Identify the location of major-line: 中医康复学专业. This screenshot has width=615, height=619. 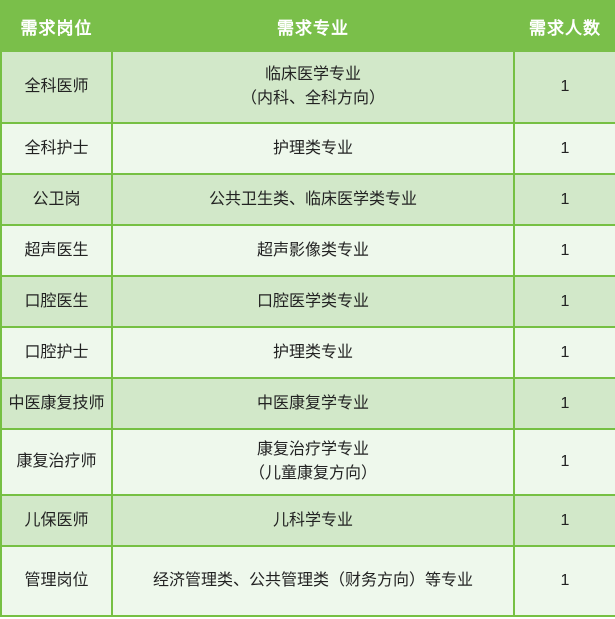
(312, 403).